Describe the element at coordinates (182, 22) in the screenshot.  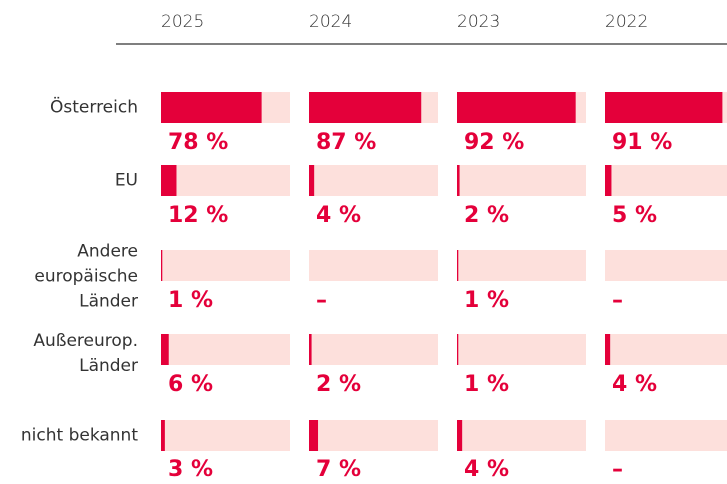
I see `year-label: 2025` at that location.